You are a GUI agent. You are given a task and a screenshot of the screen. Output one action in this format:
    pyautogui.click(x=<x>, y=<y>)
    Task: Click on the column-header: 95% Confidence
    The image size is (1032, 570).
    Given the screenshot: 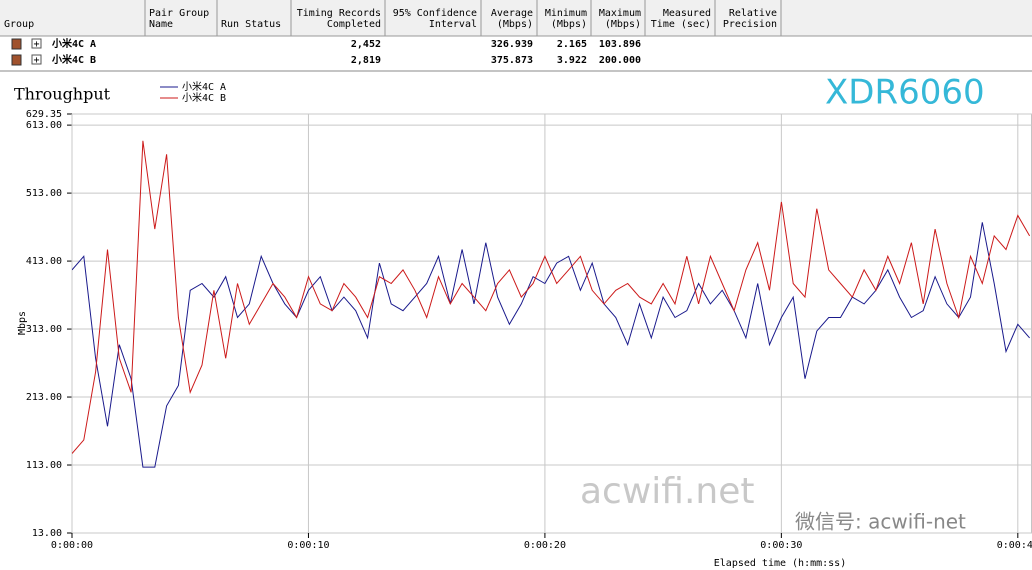 What is the action you would take?
    pyautogui.click(x=435, y=13)
    